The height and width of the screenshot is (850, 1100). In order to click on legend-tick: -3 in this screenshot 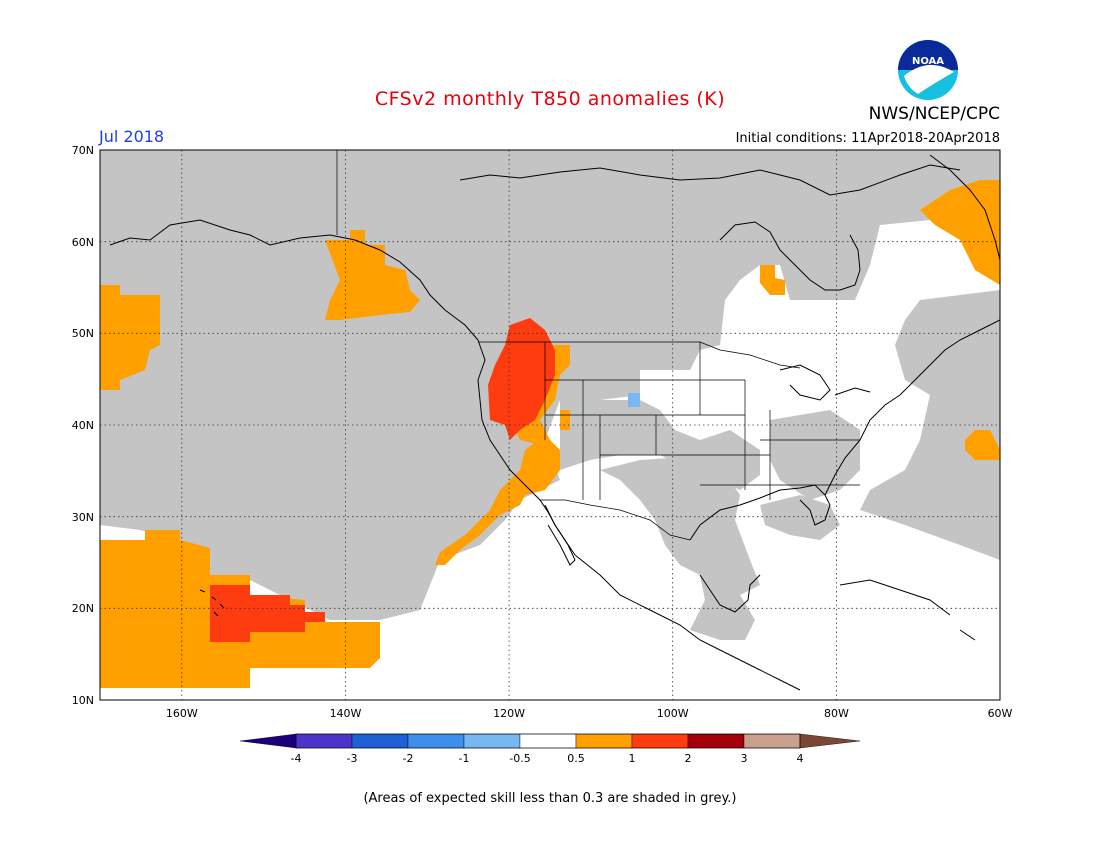, I will do `click(352, 758)`.